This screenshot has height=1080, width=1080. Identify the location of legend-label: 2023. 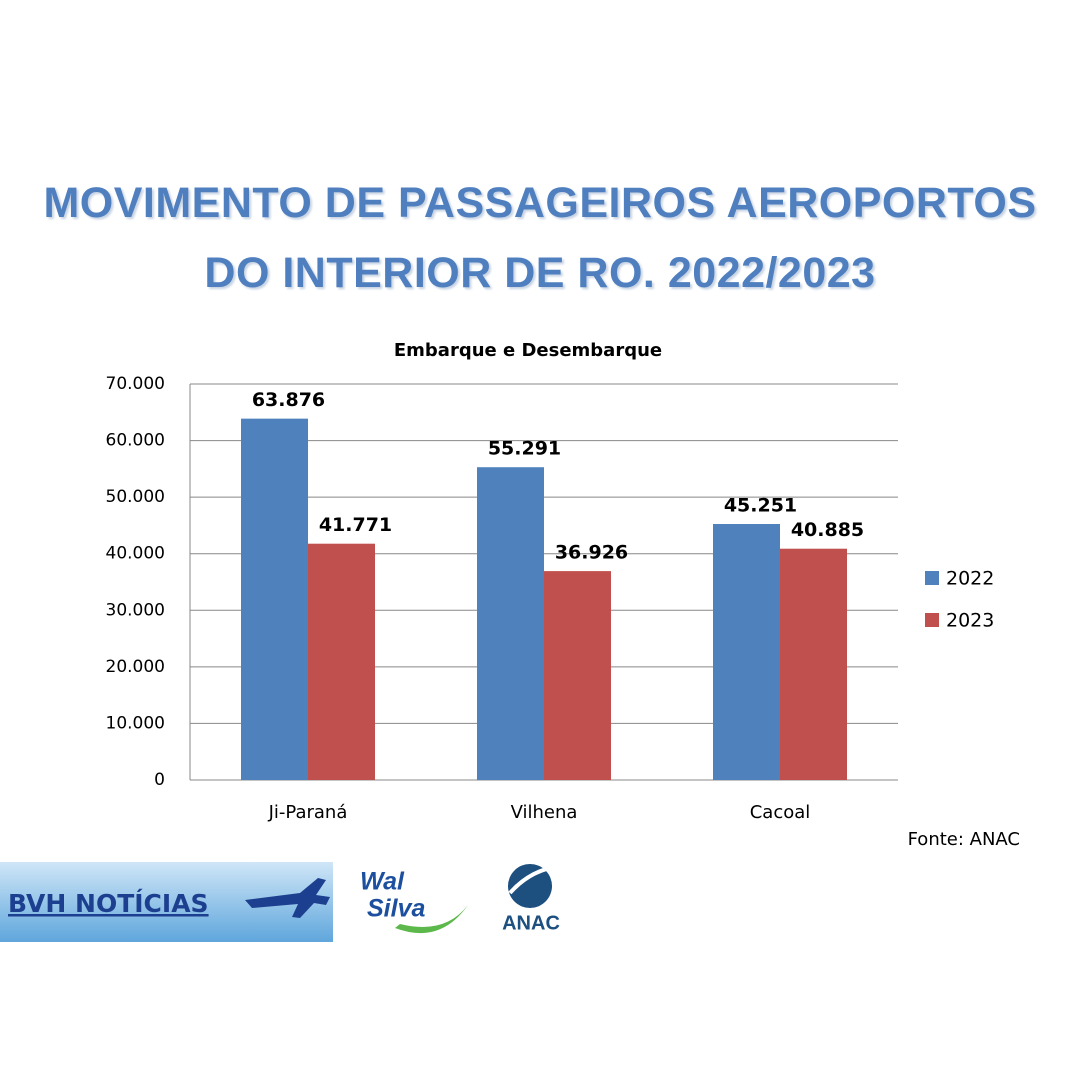
(970, 621).